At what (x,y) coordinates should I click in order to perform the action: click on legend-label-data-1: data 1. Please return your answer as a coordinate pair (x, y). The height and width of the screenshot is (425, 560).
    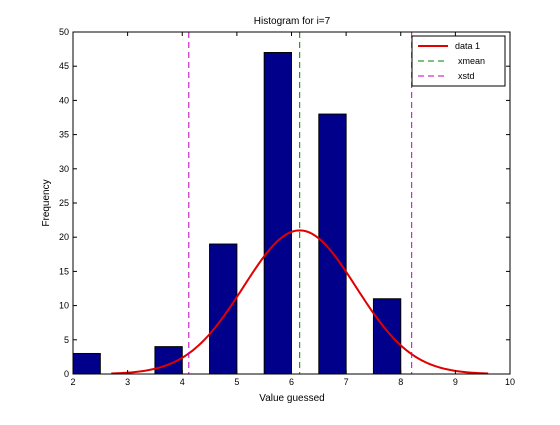
    Looking at the image, I should click on (467, 46).